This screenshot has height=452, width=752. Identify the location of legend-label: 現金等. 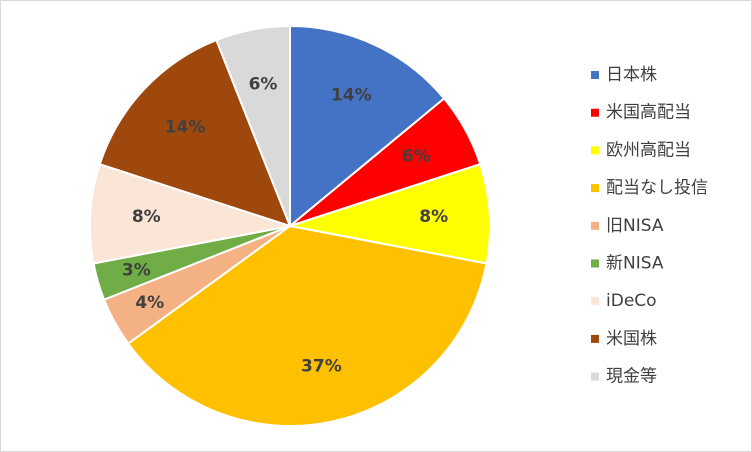
(631, 377).